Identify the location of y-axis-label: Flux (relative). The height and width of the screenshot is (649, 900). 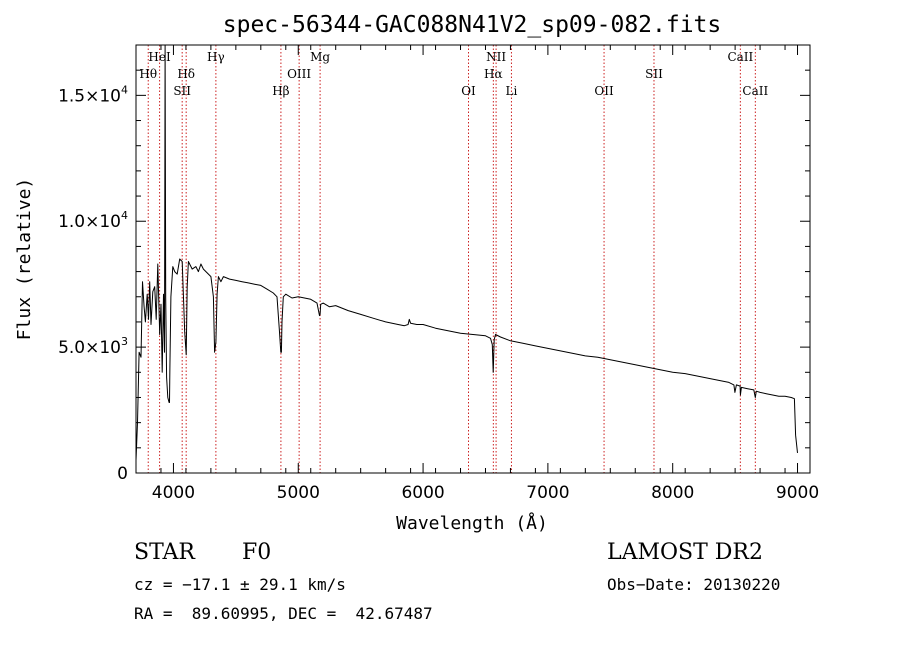
(24, 259).